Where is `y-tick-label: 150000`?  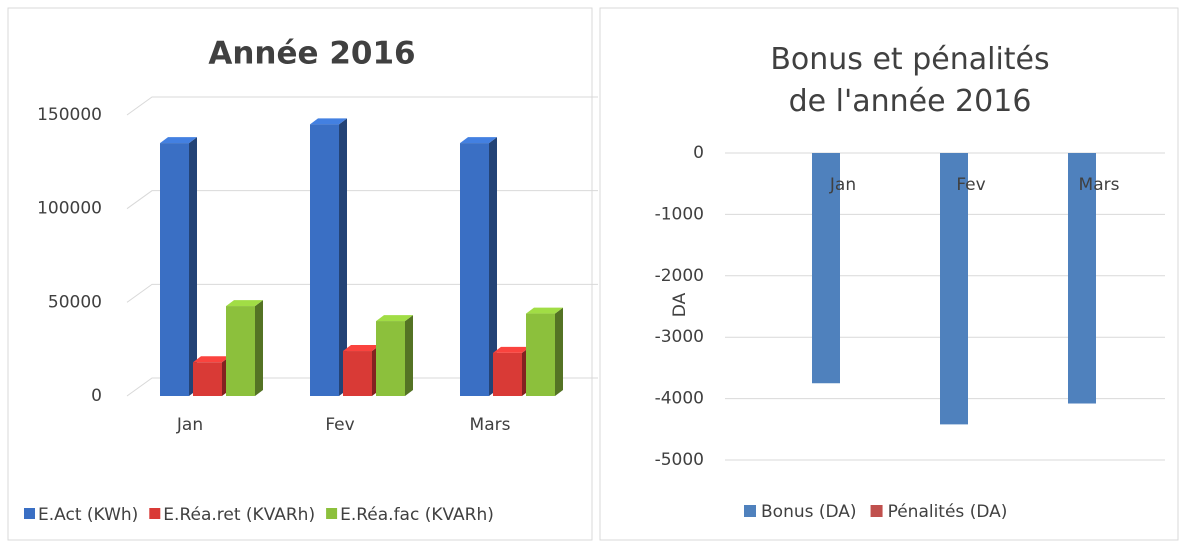 y-tick-label: 150000 is located at coordinates (69, 115).